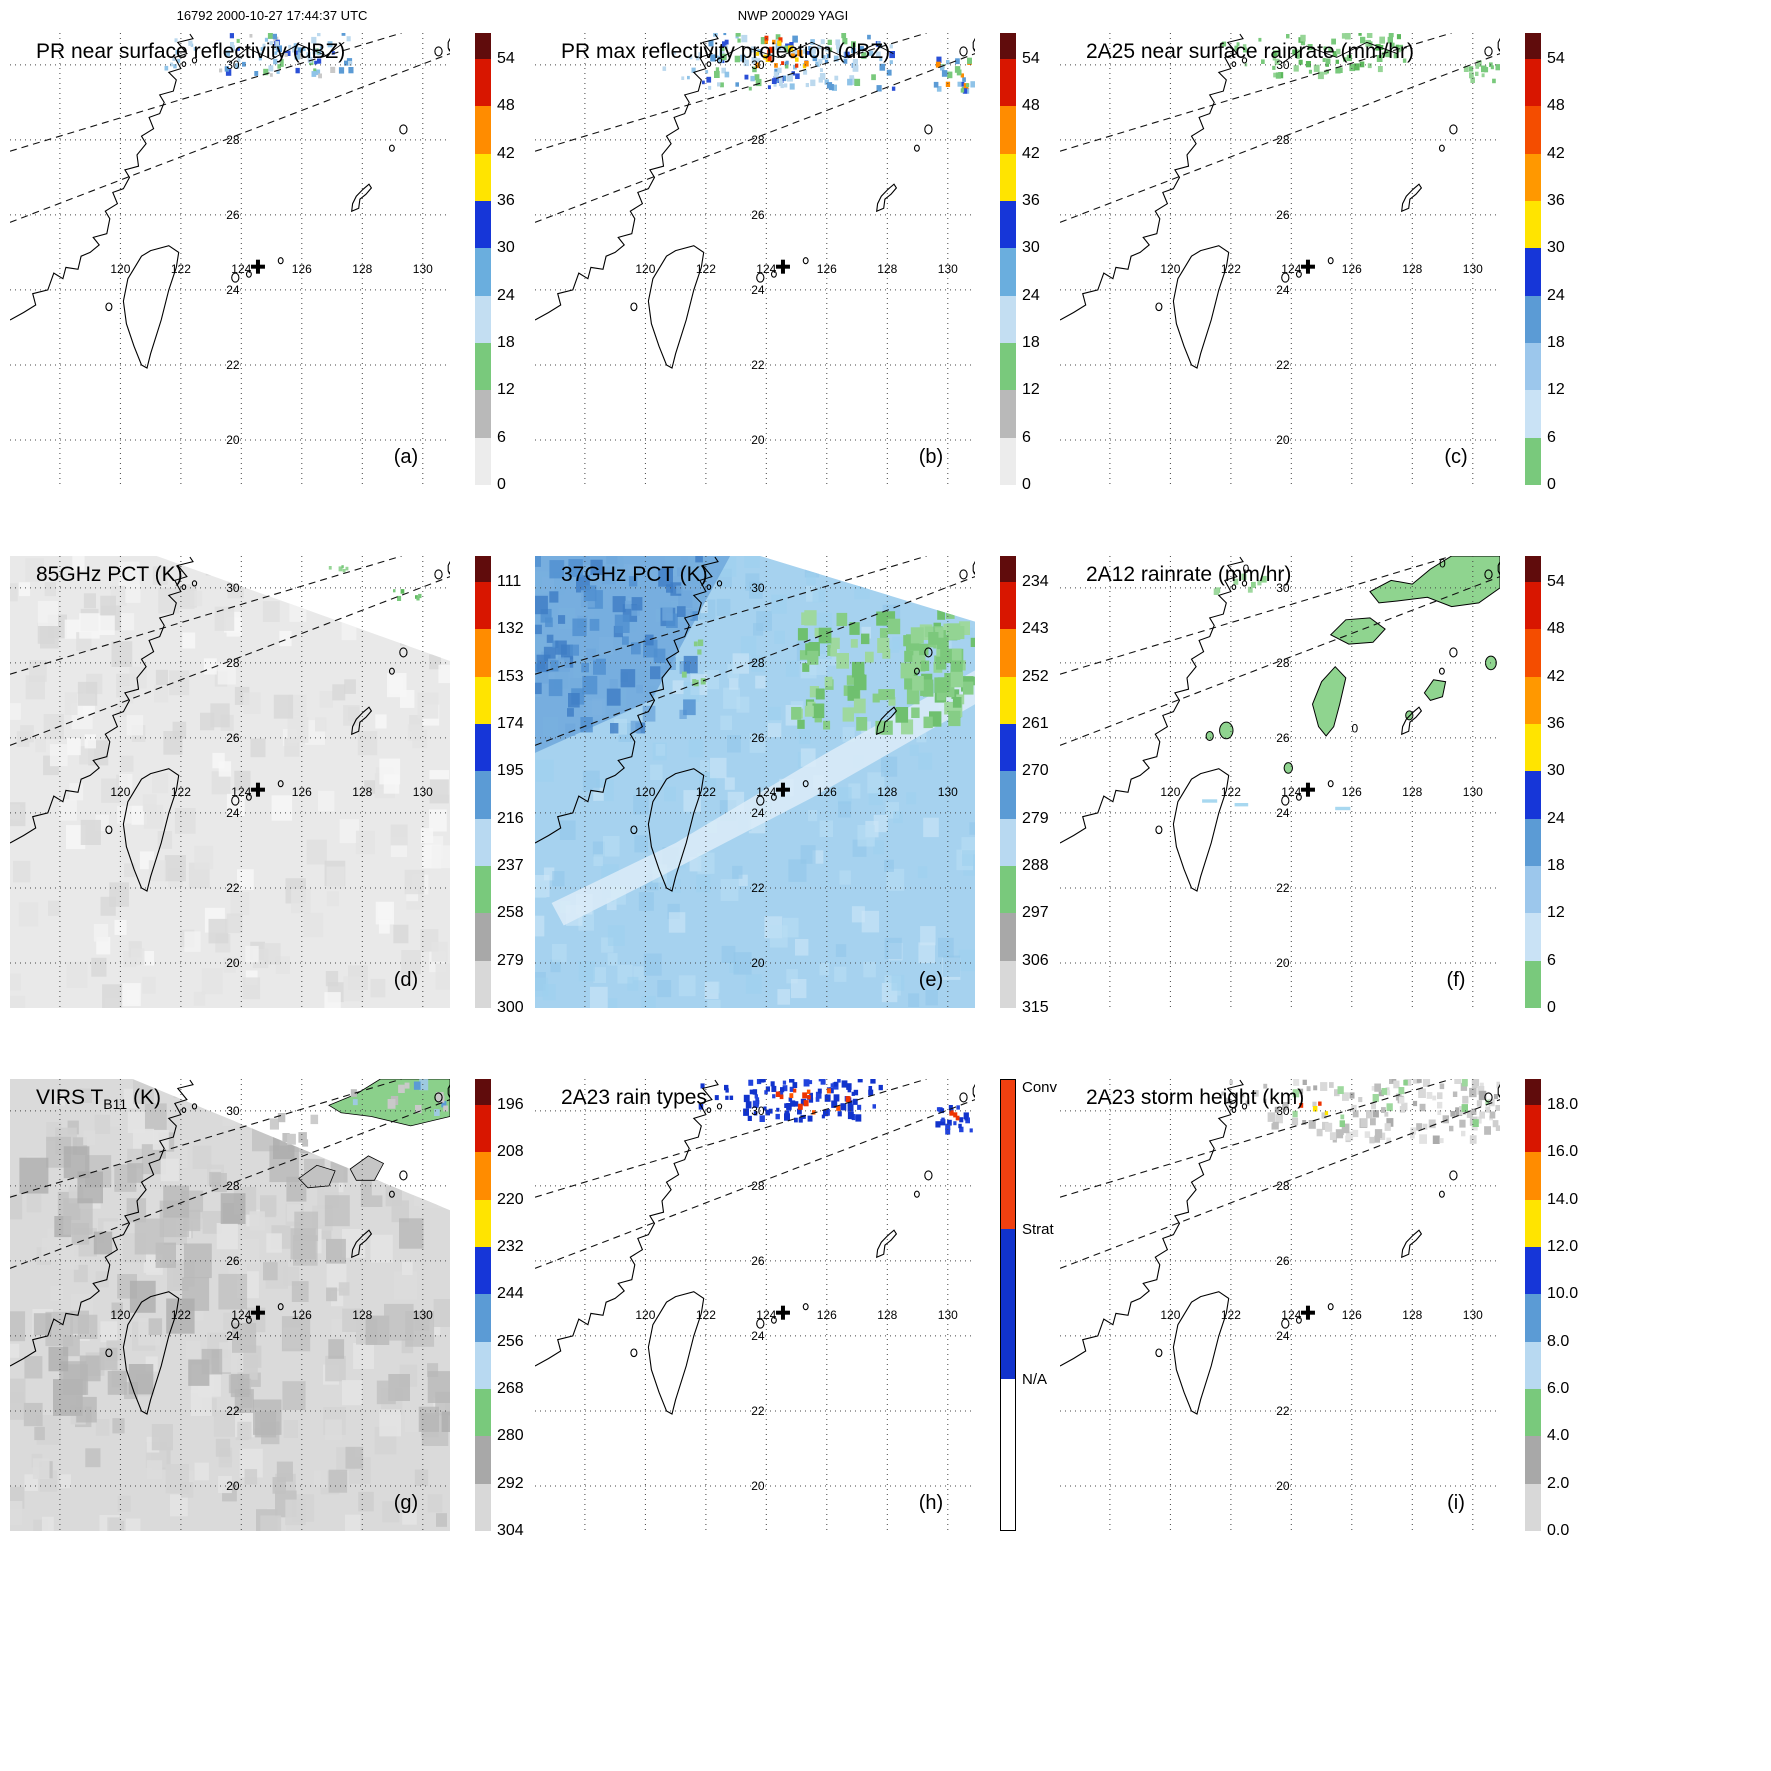 This screenshot has height=1771, width=1771. I want to click on data-layer, so click(755, 782).